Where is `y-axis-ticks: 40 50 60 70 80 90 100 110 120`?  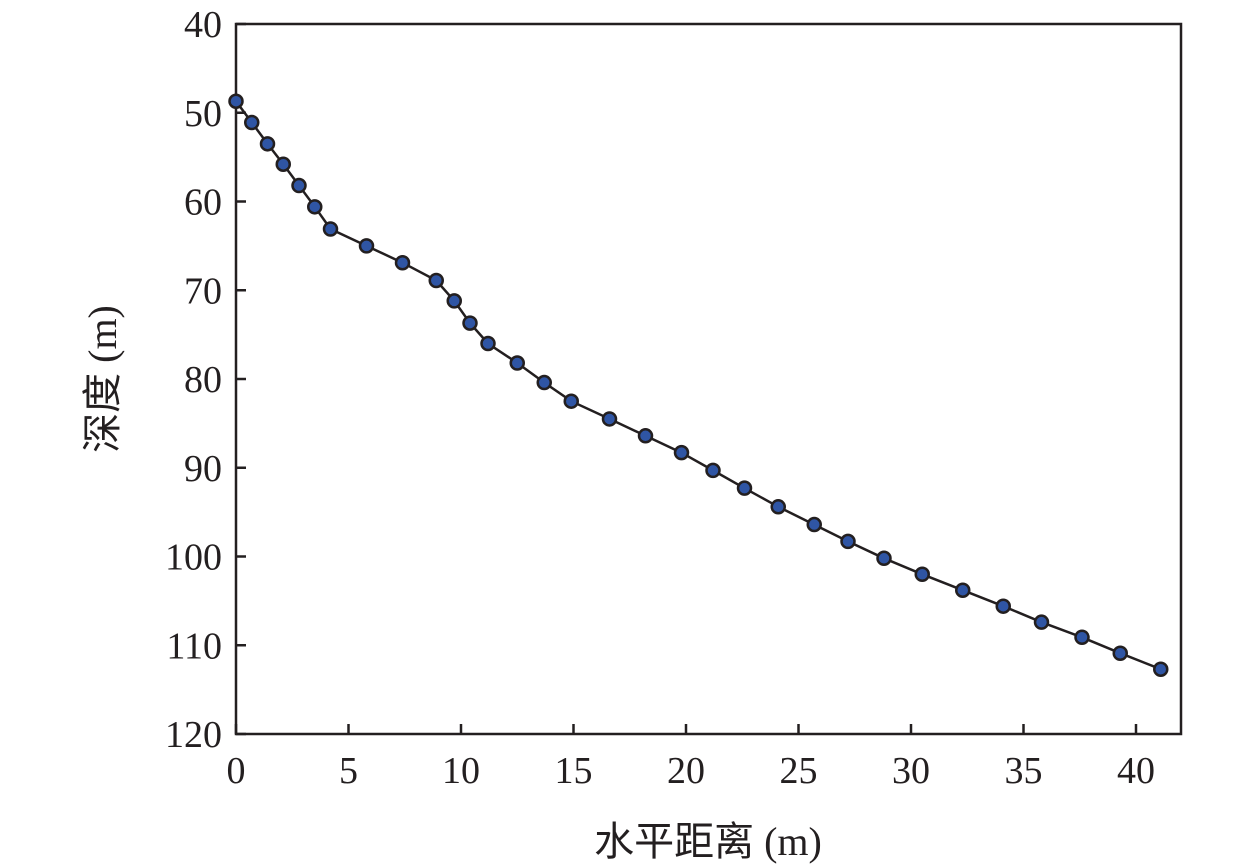
y-axis-ticks: 40 50 60 70 80 90 100 110 120 is located at coordinates (205, 380).